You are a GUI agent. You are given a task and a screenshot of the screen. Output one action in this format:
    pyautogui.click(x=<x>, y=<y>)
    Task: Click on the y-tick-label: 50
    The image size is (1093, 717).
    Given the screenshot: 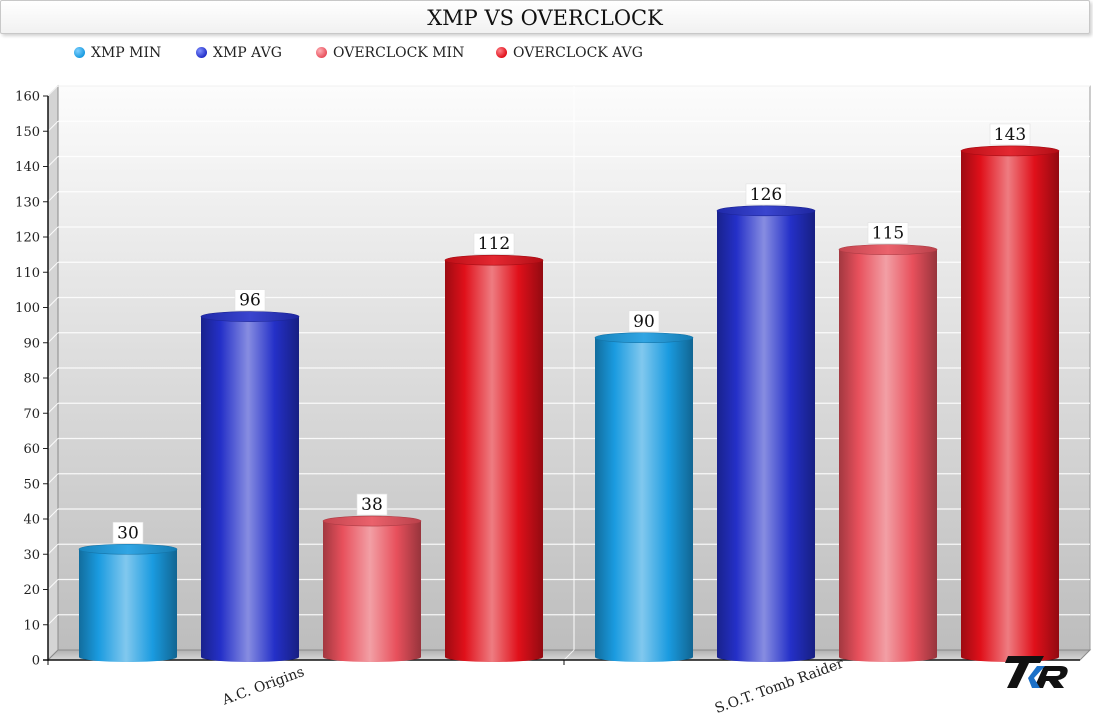 What is the action you would take?
    pyautogui.click(x=31, y=484)
    